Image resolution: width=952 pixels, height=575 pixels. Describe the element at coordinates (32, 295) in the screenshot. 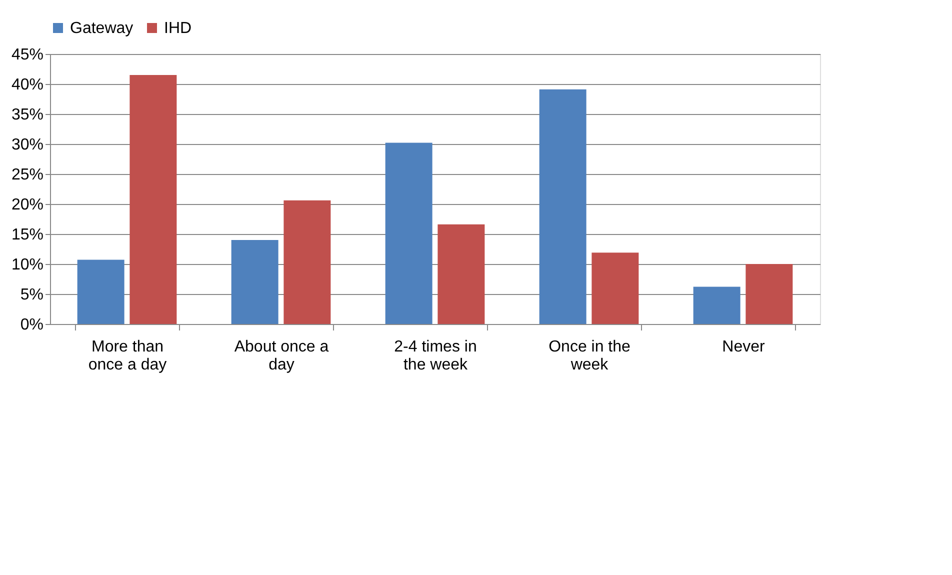

I see `y-tick-label: 5%` at that location.